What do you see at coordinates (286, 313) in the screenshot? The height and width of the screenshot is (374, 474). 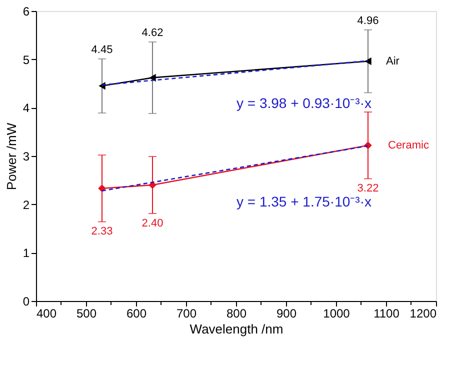 I see `x-tick-label: 900` at bounding box center [286, 313].